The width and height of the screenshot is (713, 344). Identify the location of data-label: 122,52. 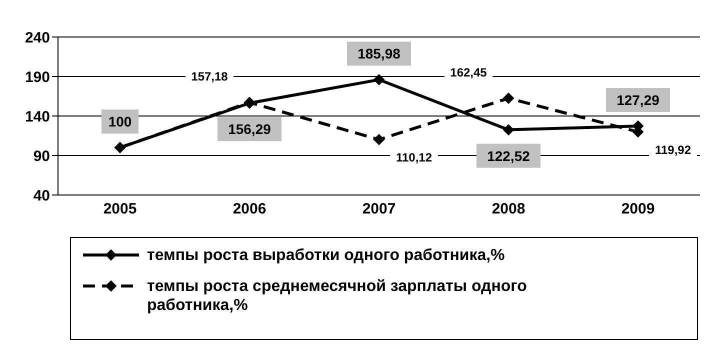
(508, 156).